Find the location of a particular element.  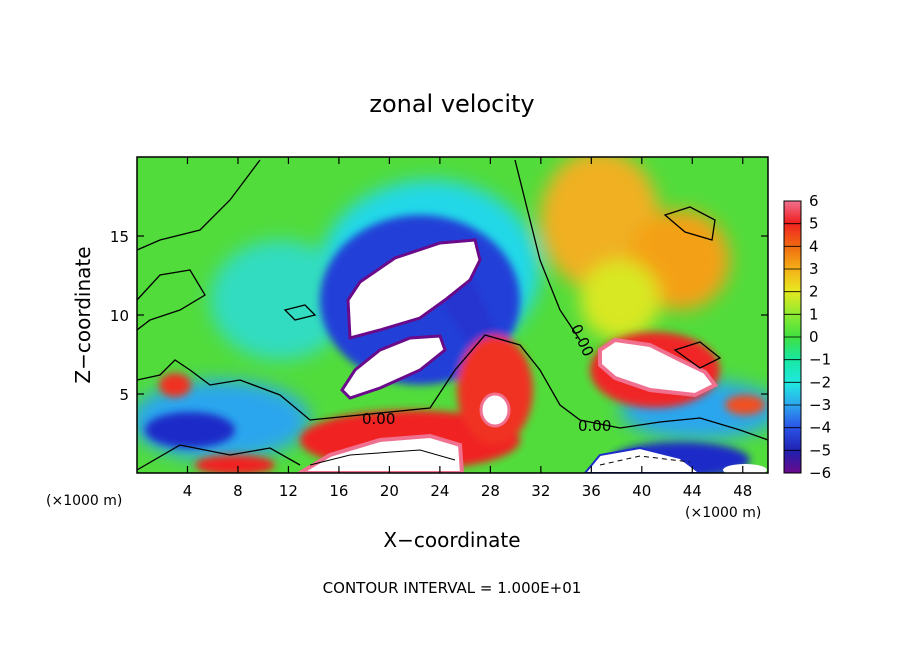

colorbar: 6 5 4 3 2 1 0 −1 −2 −3 −4 −5 −6 is located at coordinates (807, 337).